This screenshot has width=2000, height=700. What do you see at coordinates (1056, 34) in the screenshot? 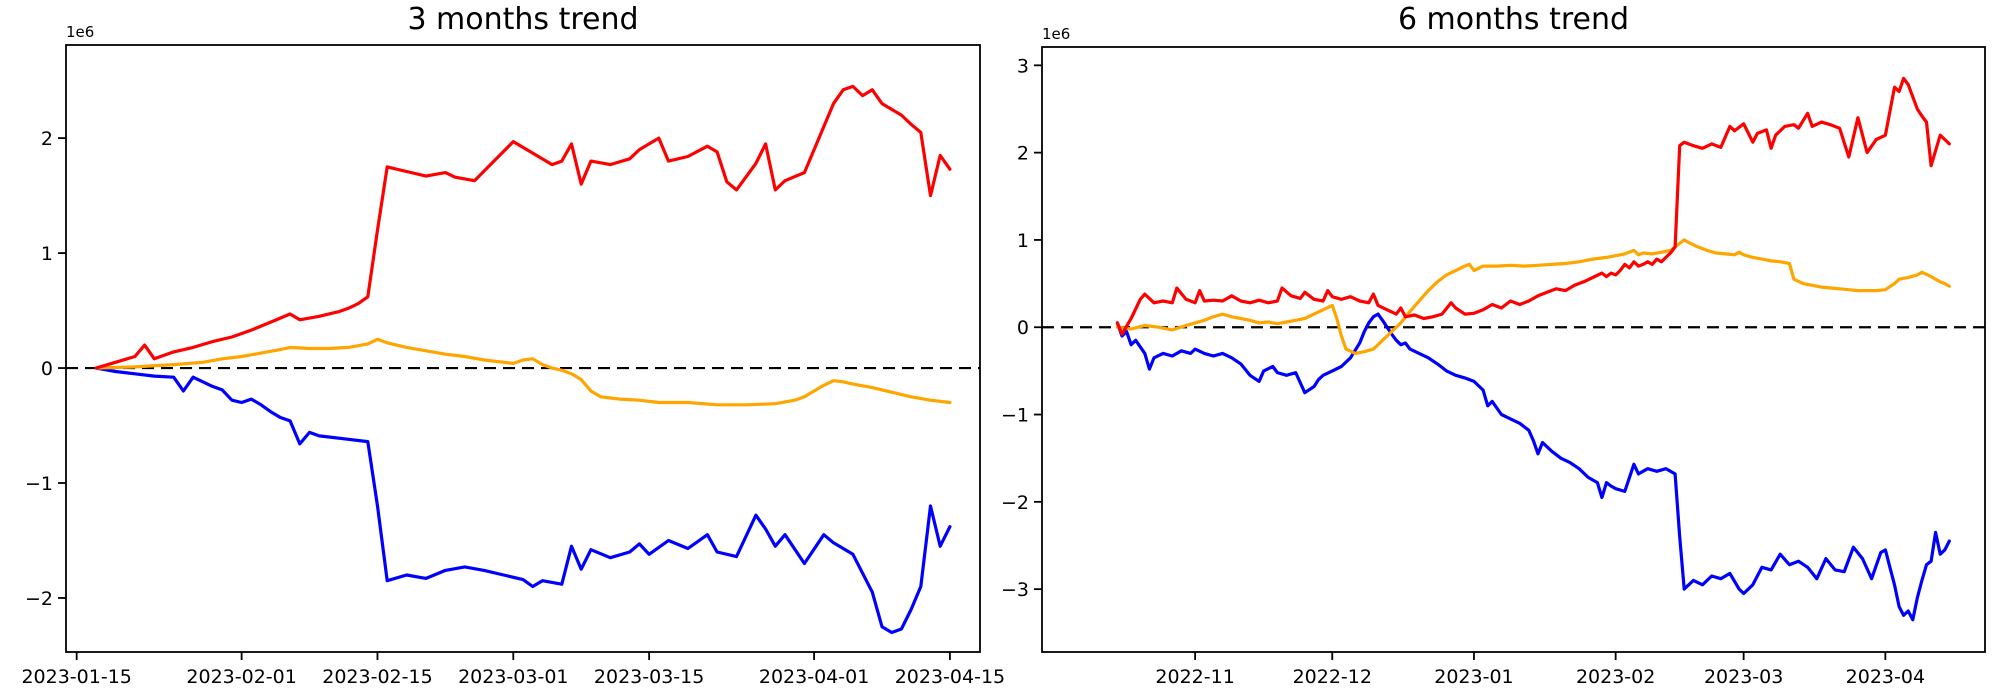
I see `y-axis-offset-label-right: 1e6` at bounding box center [1056, 34].